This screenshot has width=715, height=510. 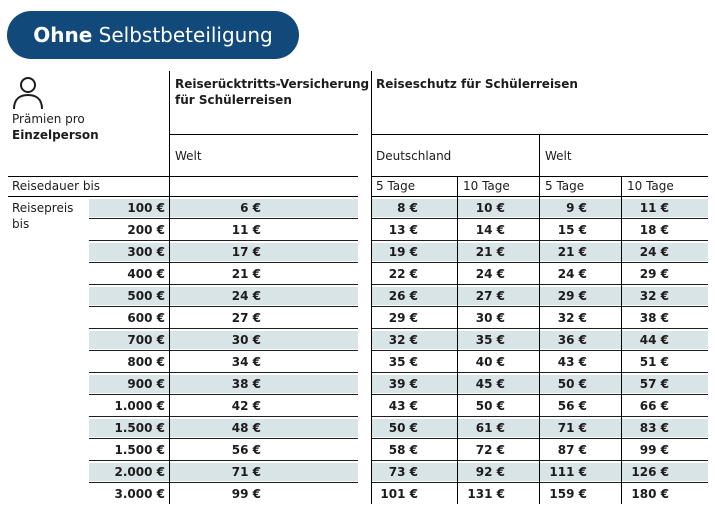 I want to click on de-10-cell: 21 €, so click(x=490, y=252).